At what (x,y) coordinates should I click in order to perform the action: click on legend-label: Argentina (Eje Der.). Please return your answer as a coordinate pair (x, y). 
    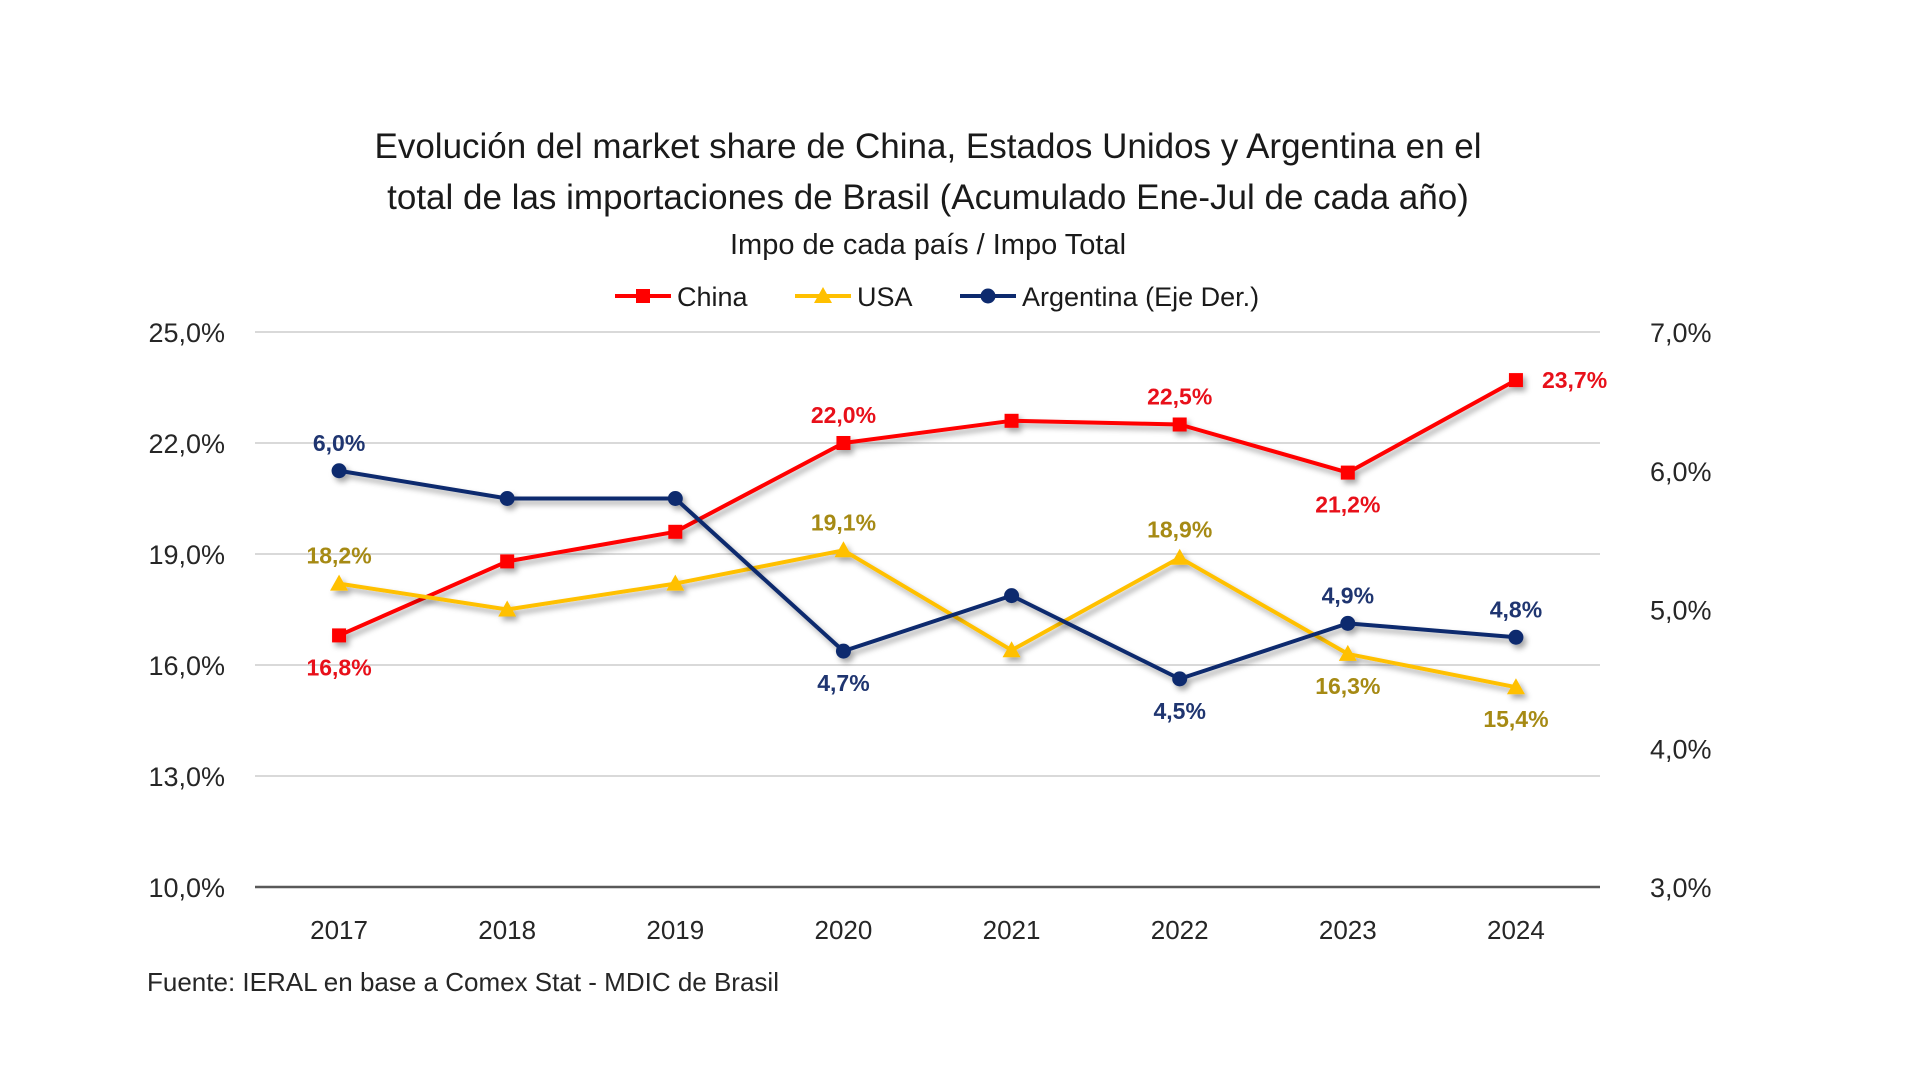
    Looking at the image, I should click on (1140, 297).